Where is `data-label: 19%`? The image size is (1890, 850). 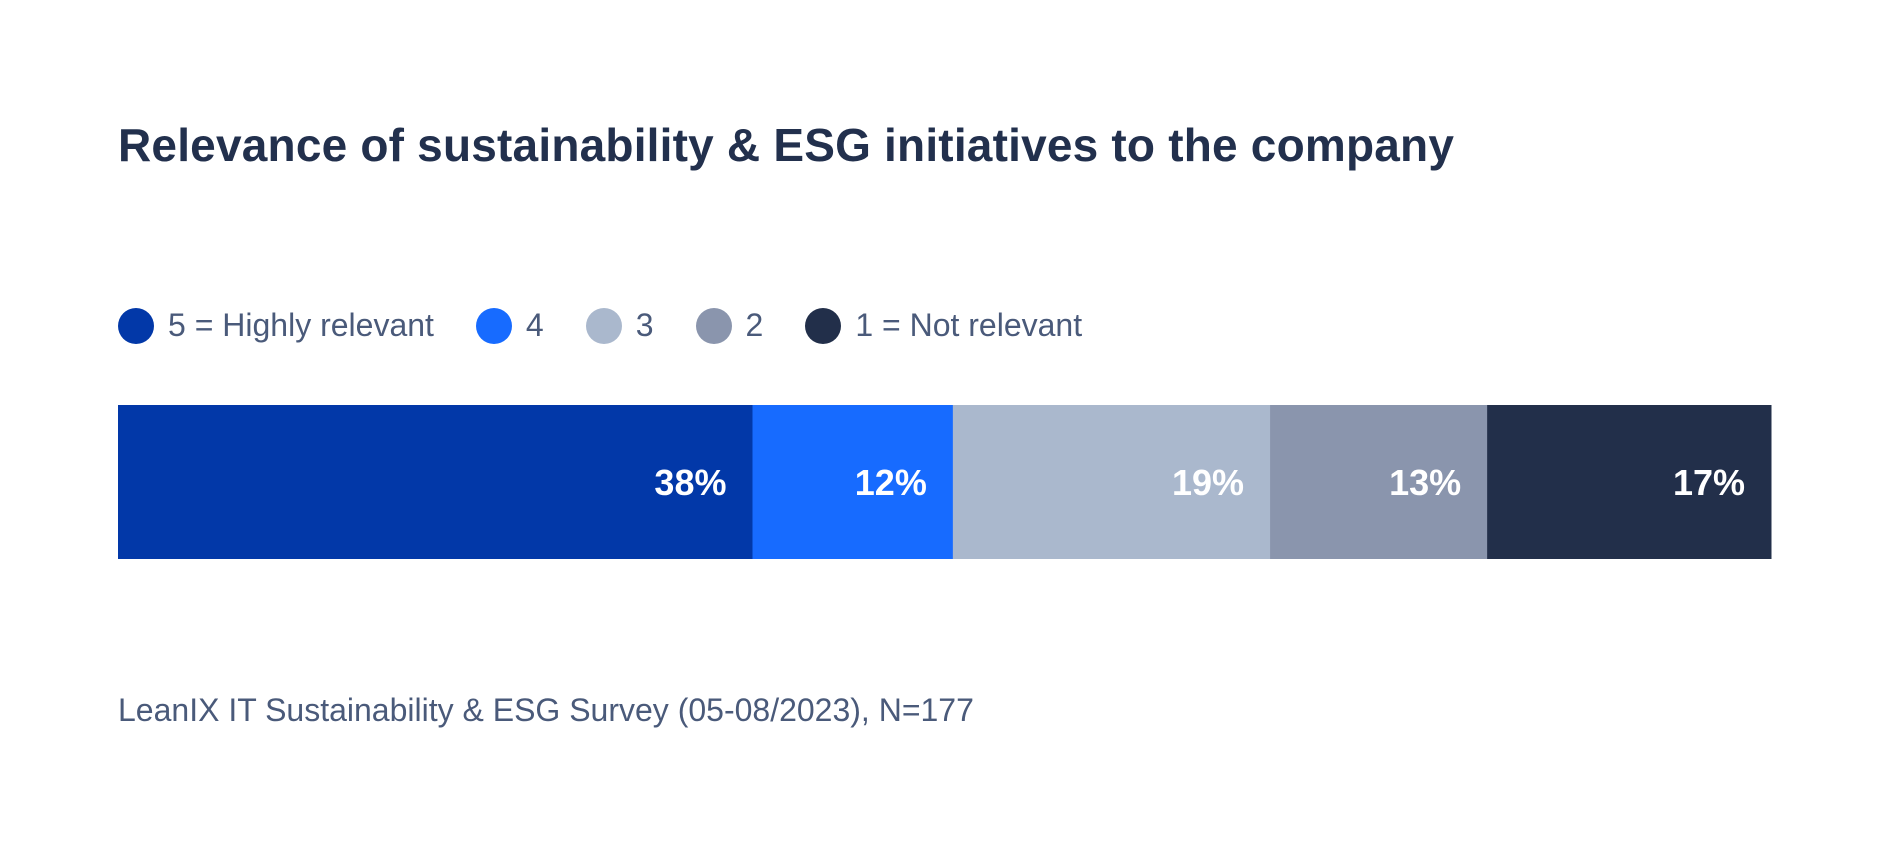
data-label: 19% is located at coordinates (1208, 482).